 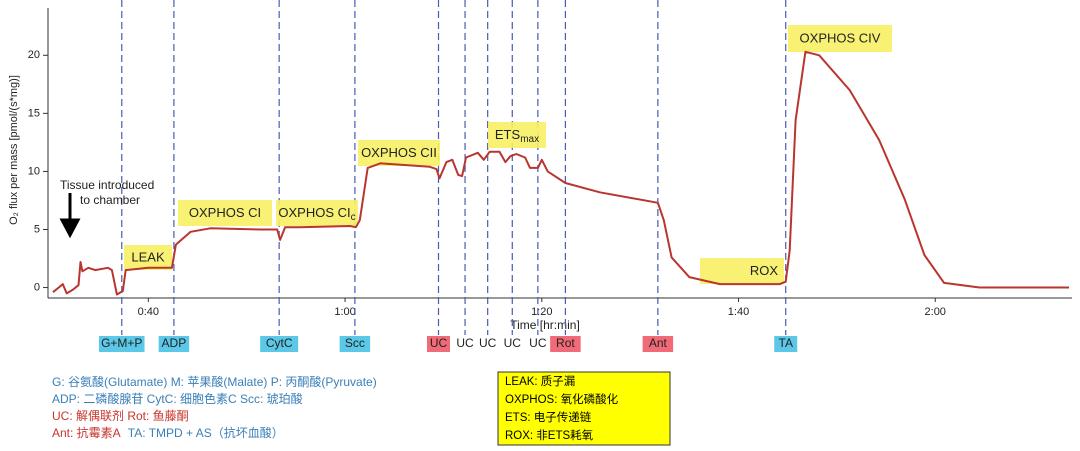 I want to click on note-text: to chamber, so click(x=110, y=200).